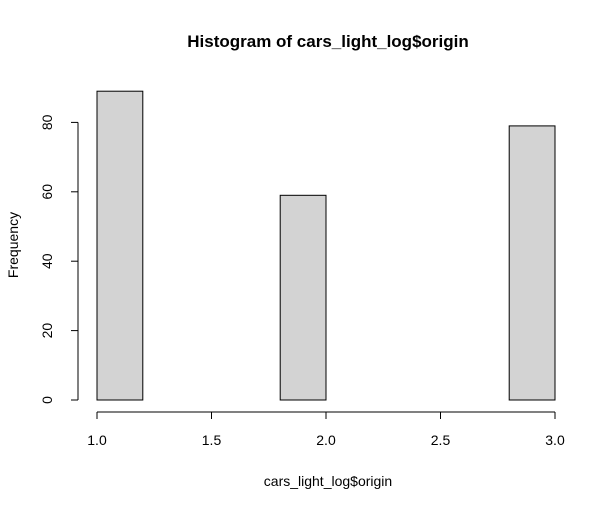 Image resolution: width=614 pixels, height=511 pixels. Describe the element at coordinates (328, 41) in the screenshot. I see `chart-title: Histogram of cars_light_log$origin` at that location.